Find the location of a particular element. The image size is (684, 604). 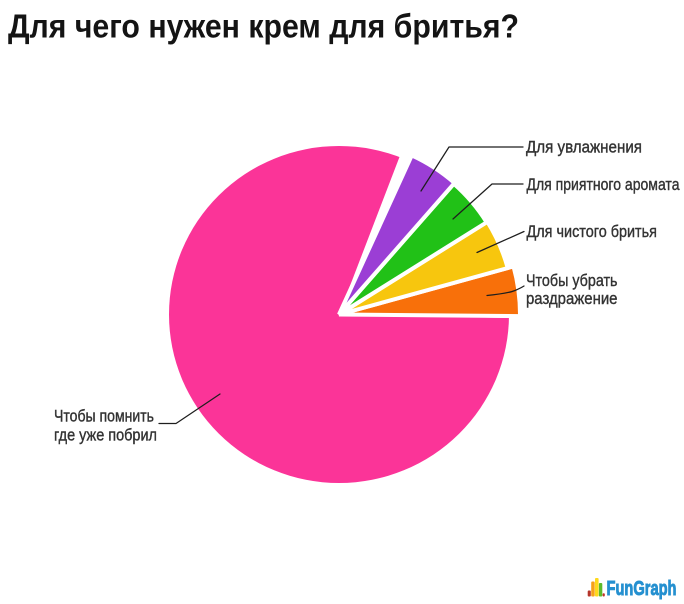

svg-text: FunGraph is located at coordinates (642, 589).